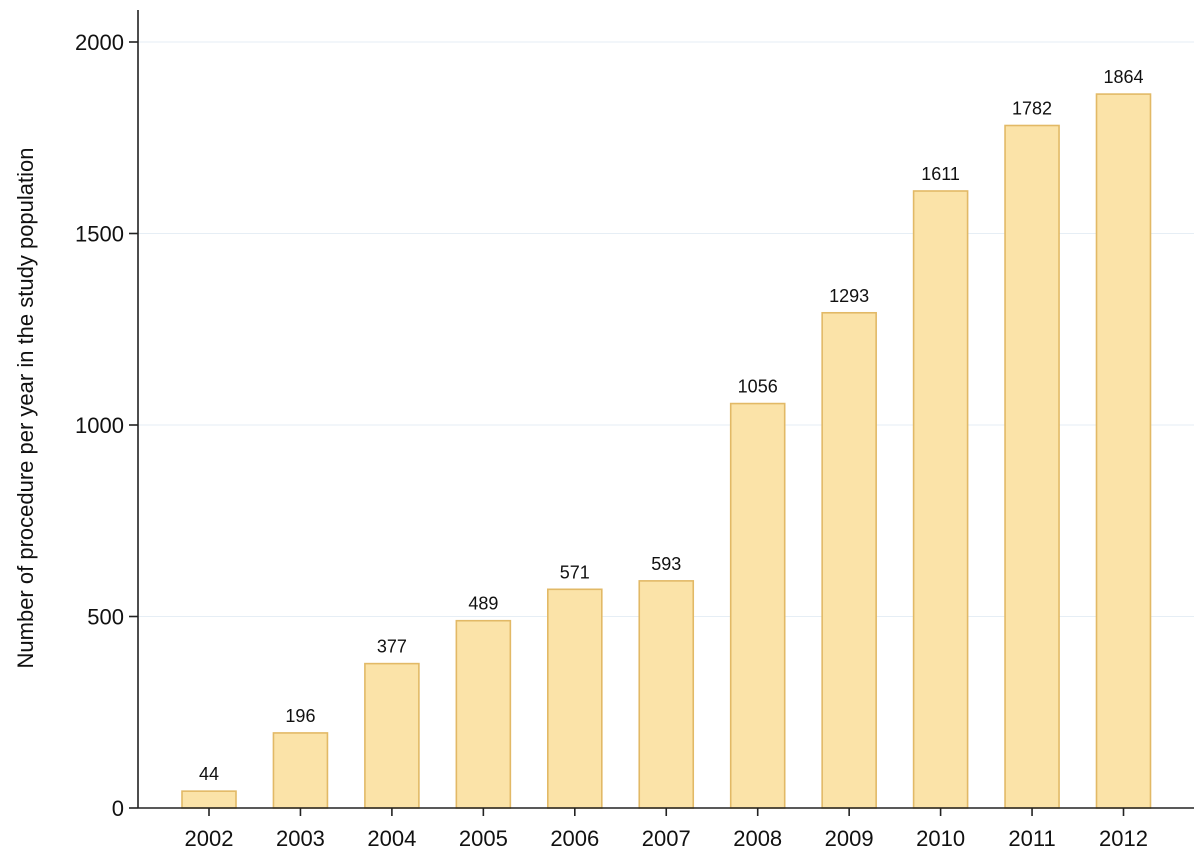 The height and width of the screenshot is (863, 1200). Describe the element at coordinates (1032, 108) in the screenshot. I see `bar-value-label: 1782` at that location.